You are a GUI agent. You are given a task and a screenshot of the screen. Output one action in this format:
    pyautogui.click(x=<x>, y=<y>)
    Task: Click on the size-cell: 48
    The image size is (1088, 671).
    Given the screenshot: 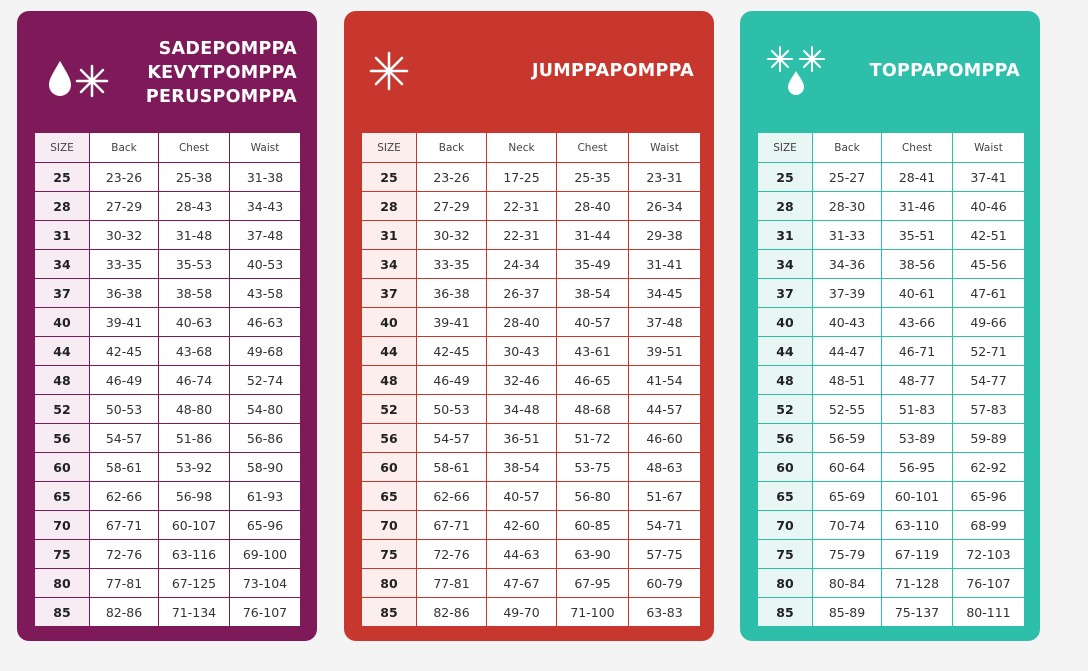 What is the action you would take?
    pyautogui.click(x=62, y=380)
    